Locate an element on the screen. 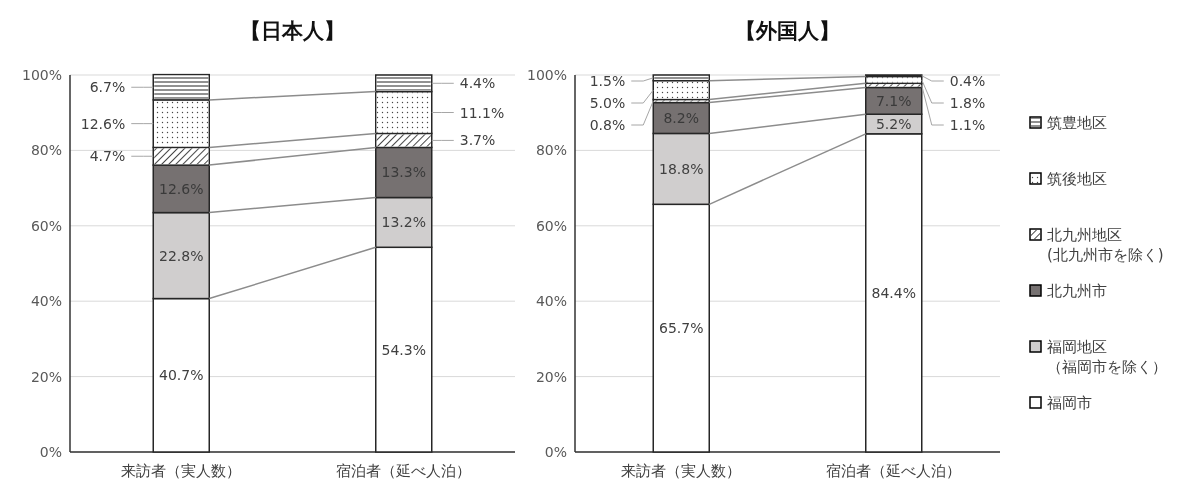 The height and width of the screenshot is (484, 1189). data-label: 7.1% is located at coordinates (893, 100).